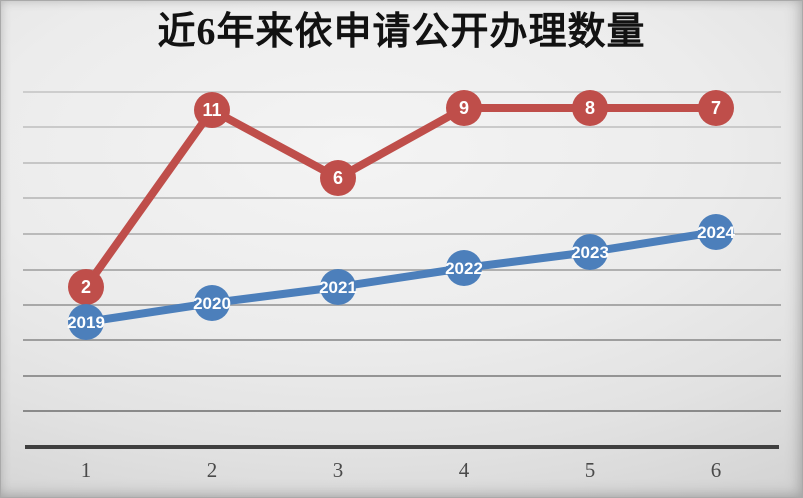 The width and height of the screenshot is (803, 498). Describe the element at coordinates (401, 32) in the screenshot. I see `chart-title: 近6年来依申请公开办理数量` at that location.